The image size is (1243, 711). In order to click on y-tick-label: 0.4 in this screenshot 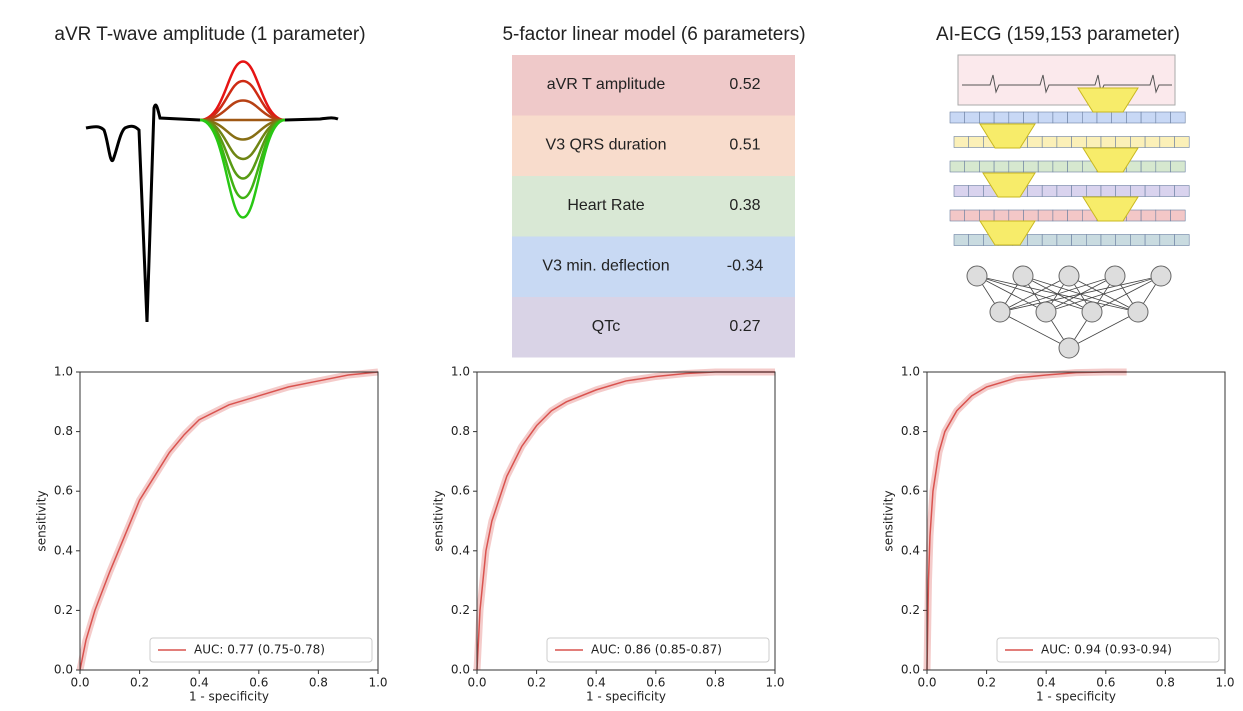, I will do `click(460, 550)`.